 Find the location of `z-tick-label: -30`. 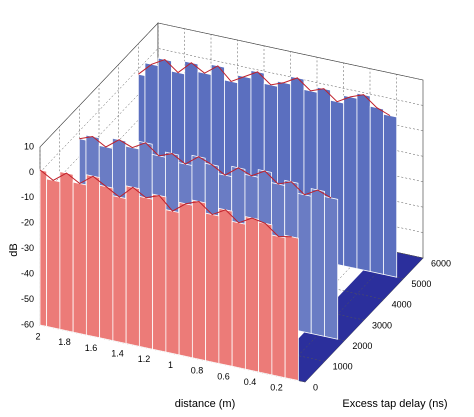

z-tick-label: -30 is located at coordinates (27, 248).